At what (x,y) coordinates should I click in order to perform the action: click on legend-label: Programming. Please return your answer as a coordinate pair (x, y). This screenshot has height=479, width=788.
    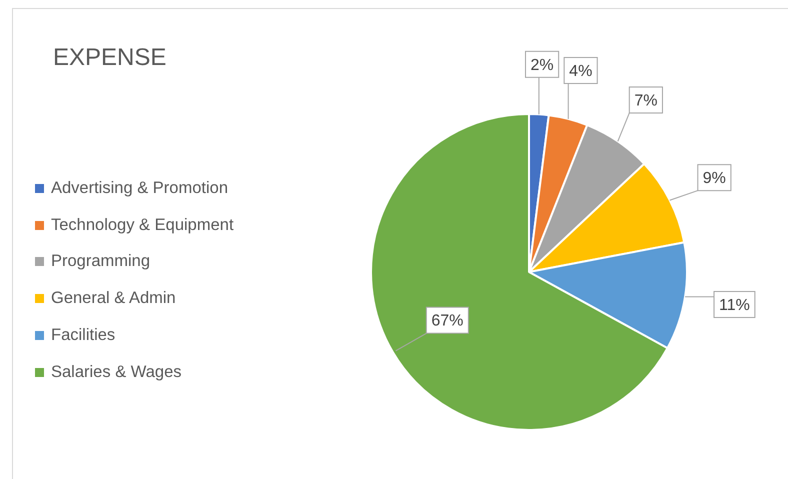
    Looking at the image, I should click on (100, 262).